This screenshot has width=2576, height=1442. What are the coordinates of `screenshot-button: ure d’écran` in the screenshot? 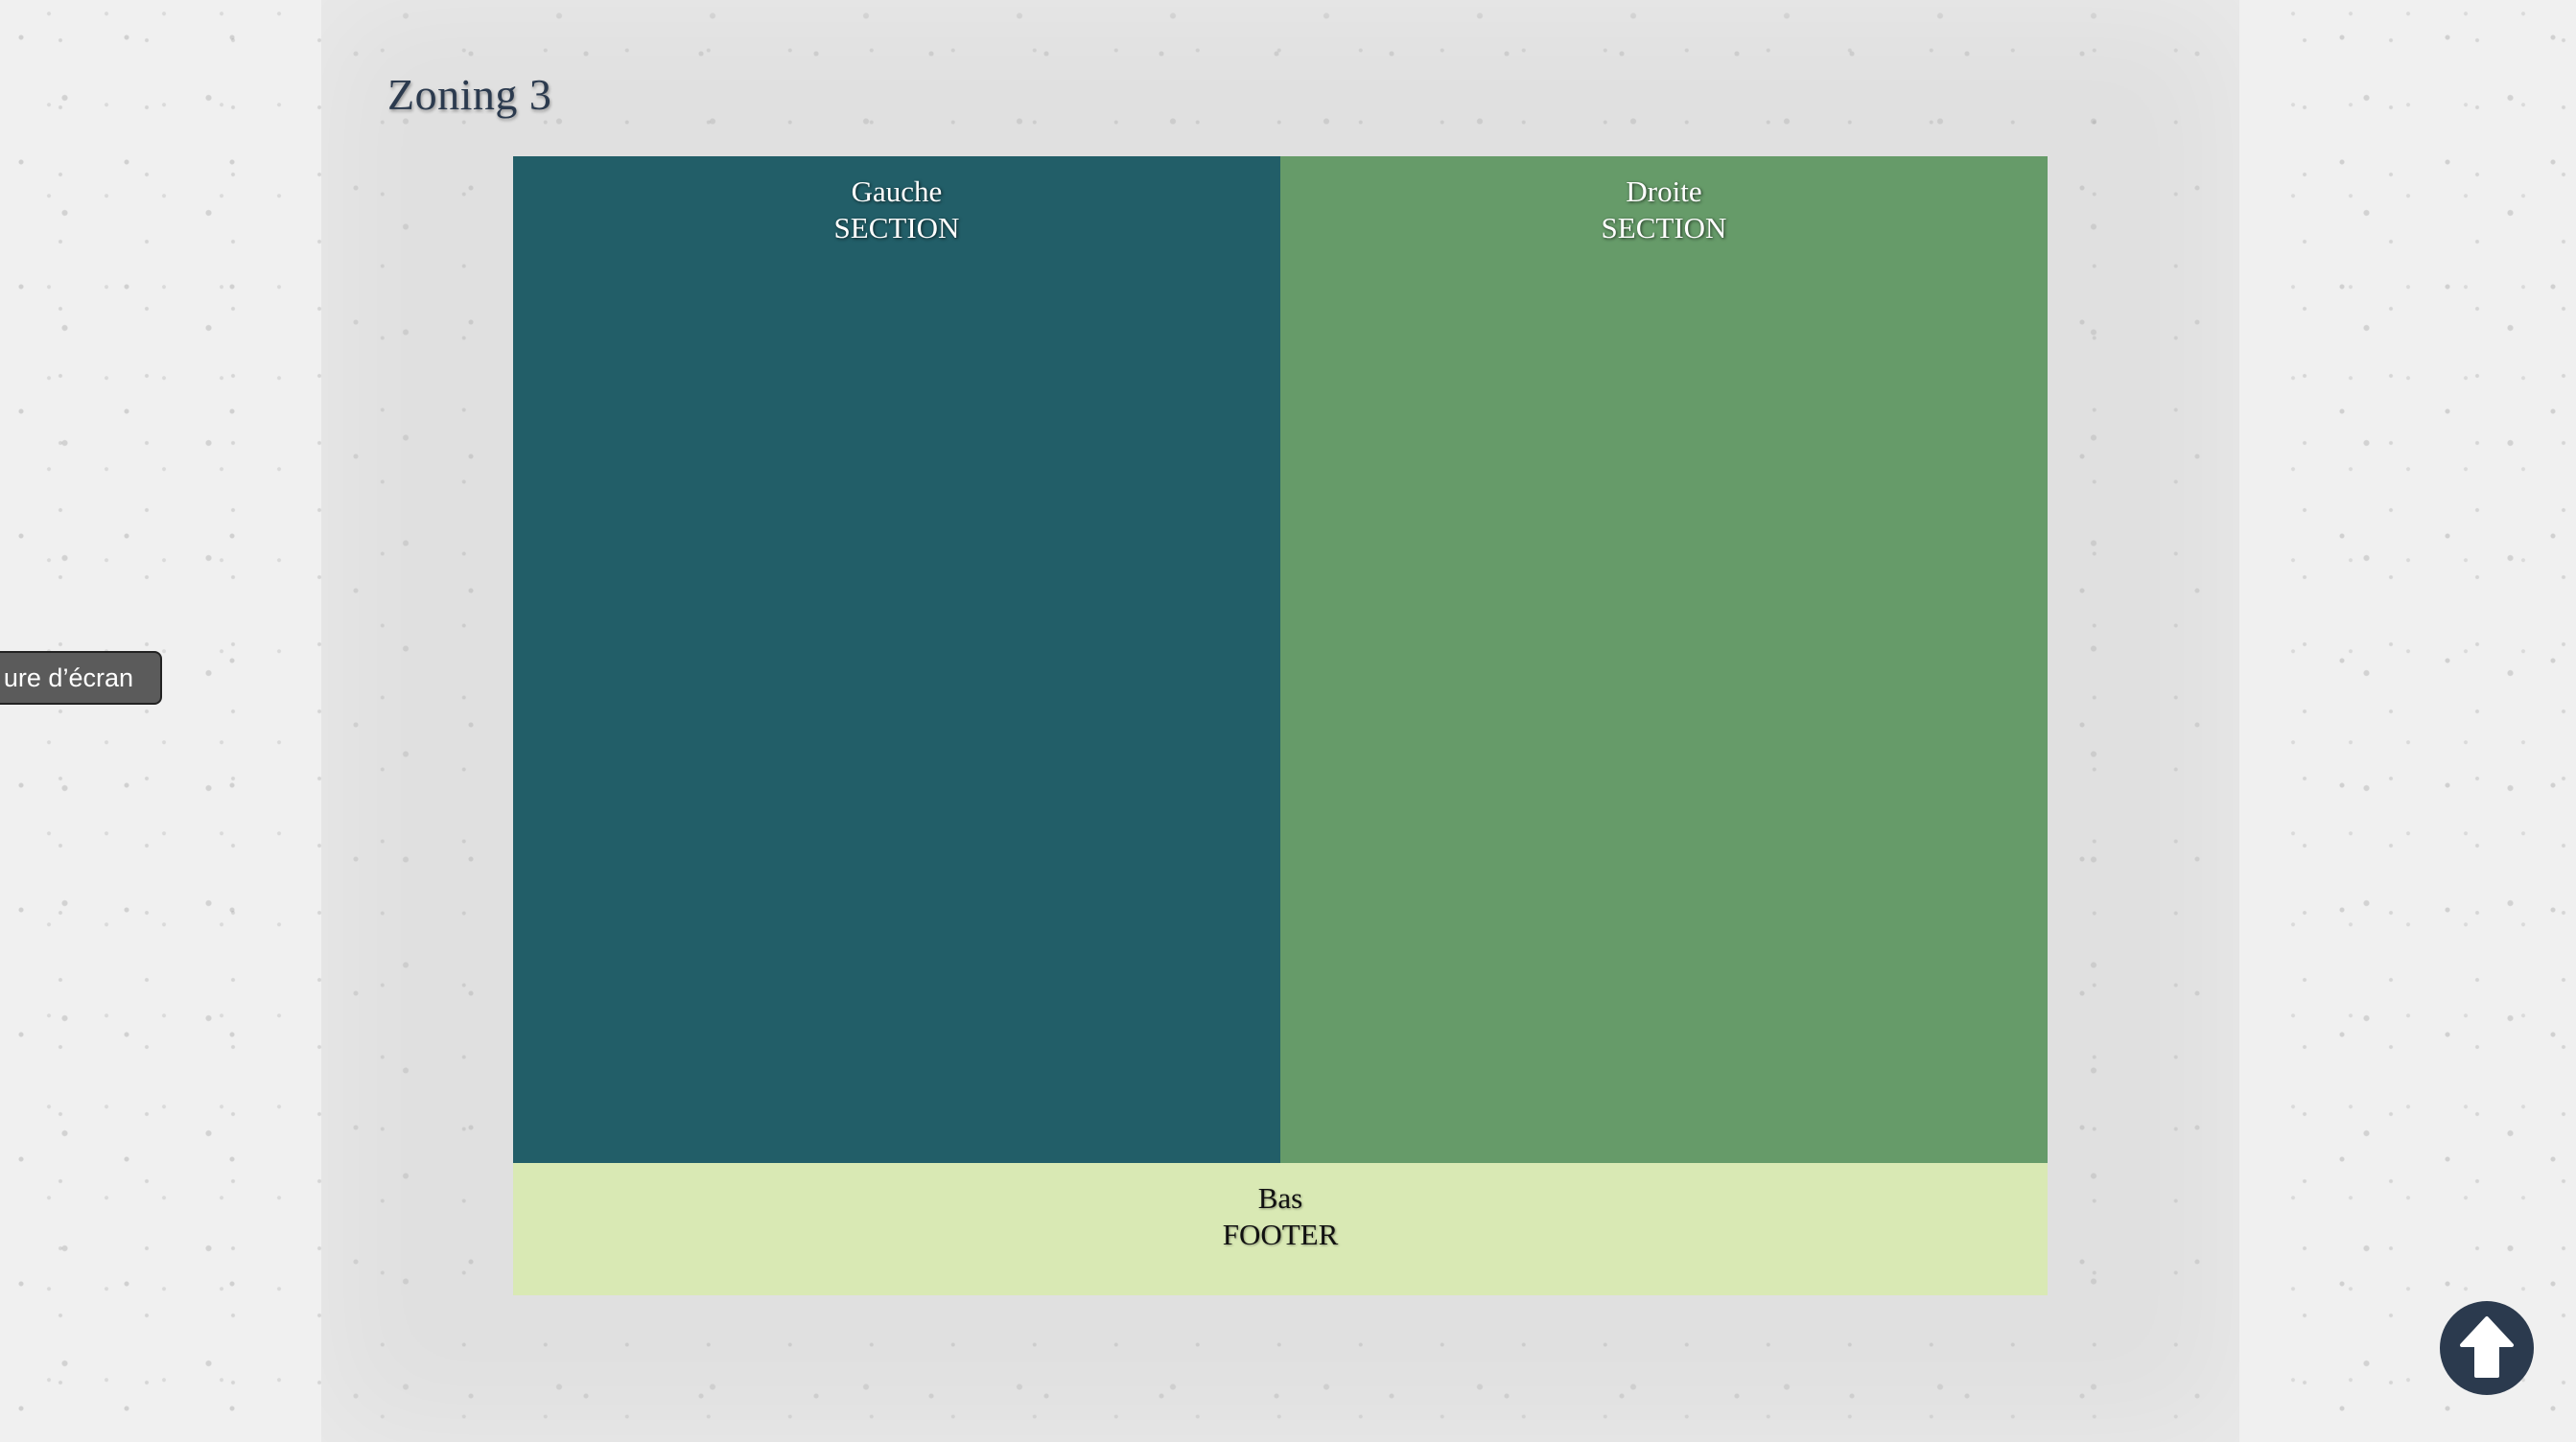 It's located at (81, 678).